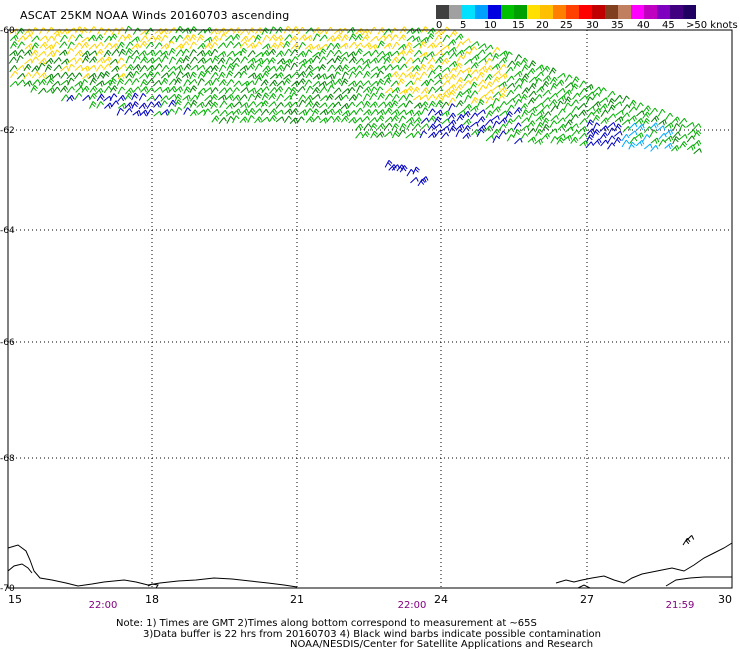 The width and height of the screenshot is (740, 650). What do you see at coordinates (297, 599) in the screenshot?
I see `lon-label: 21` at bounding box center [297, 599].